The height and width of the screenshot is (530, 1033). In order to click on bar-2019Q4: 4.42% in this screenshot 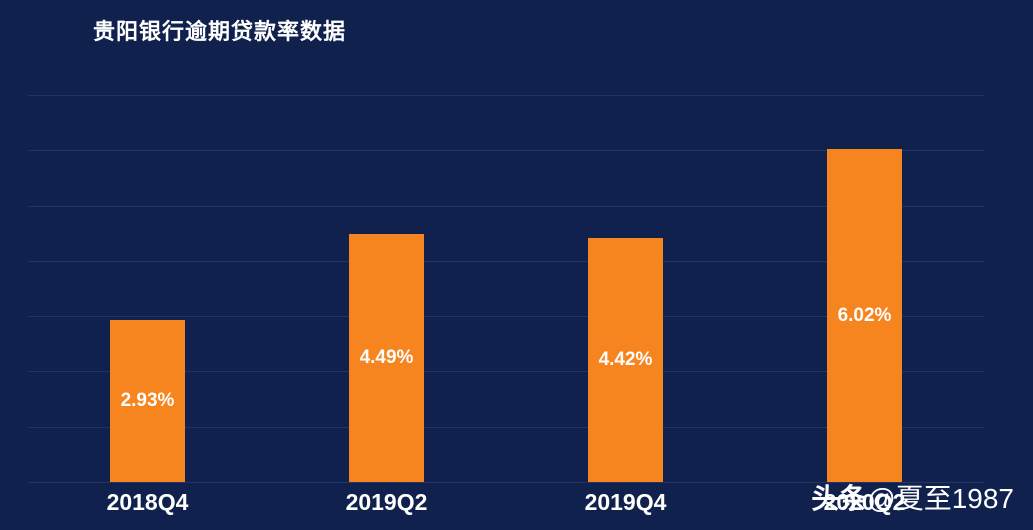, I will do `click(625, 359)`.